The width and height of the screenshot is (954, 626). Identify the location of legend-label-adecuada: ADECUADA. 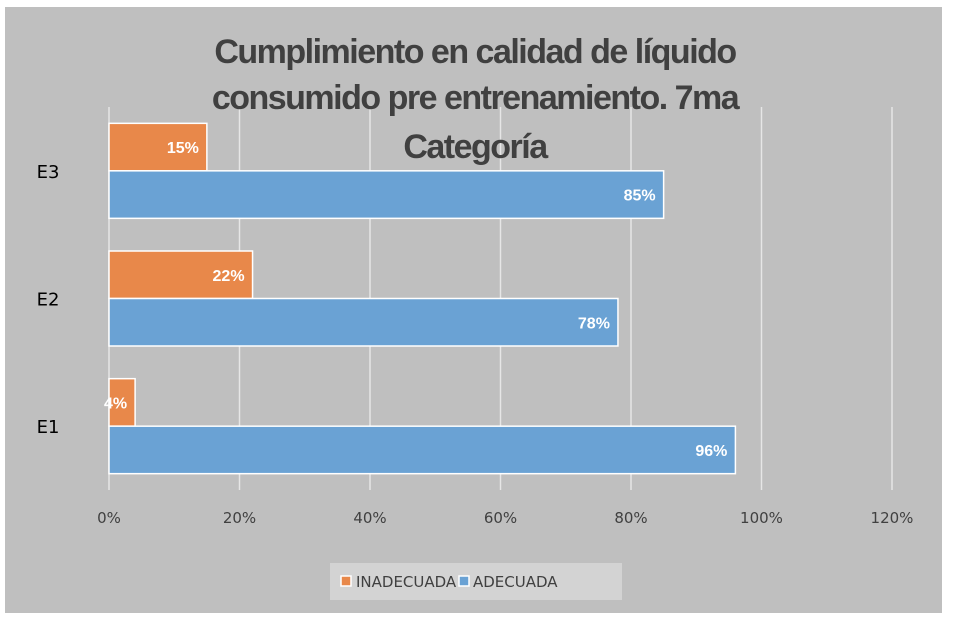
(515, 582).